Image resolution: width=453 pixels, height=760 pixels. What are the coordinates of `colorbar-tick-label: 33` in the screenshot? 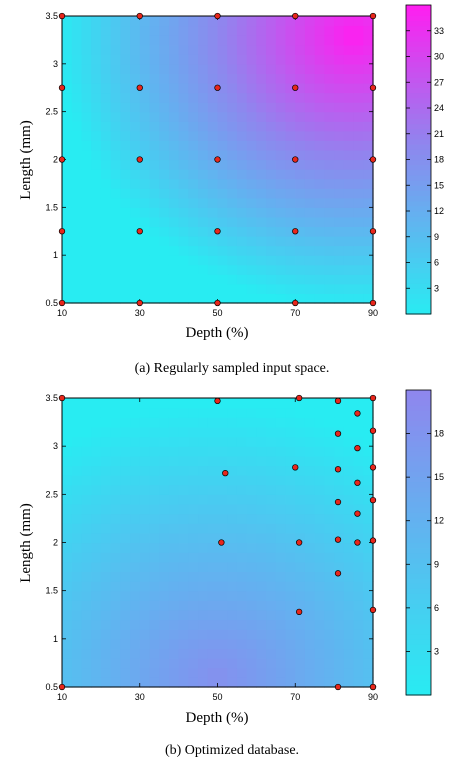 It's located at (439, 31).